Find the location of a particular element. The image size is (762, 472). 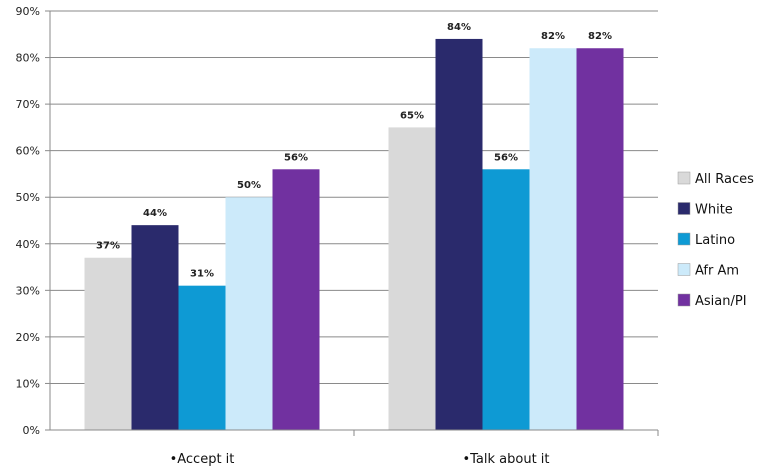

legend-label: Latino is located at coordinates (715, 240).